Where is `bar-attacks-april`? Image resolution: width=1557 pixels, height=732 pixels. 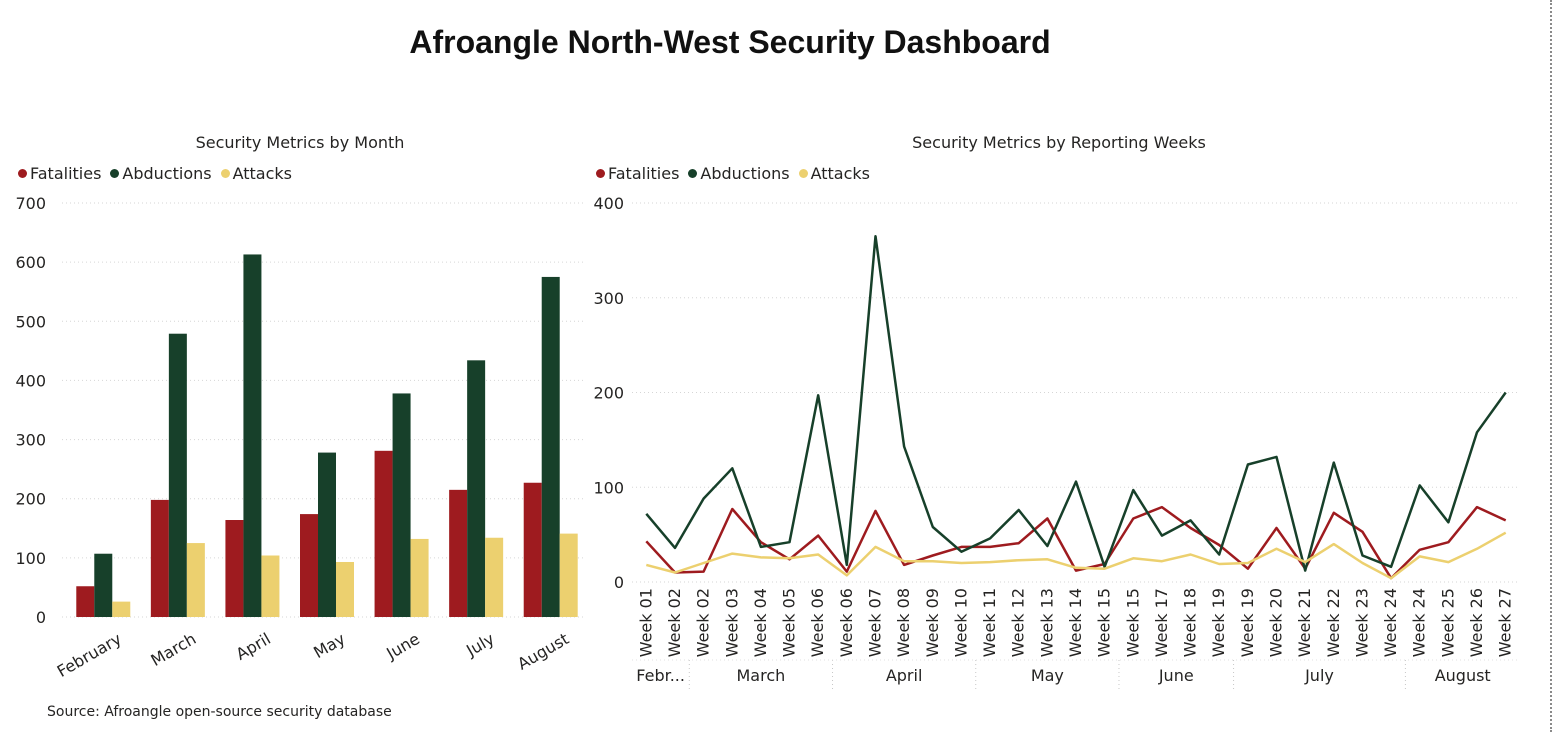 bar-attacks-april is located at coordinates (270, 586).